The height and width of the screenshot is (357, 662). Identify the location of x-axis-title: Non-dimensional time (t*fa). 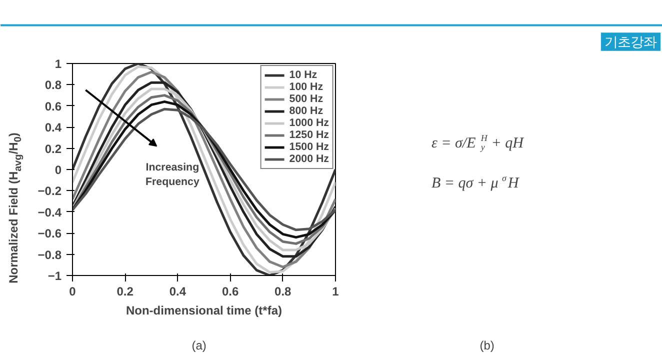
(204, 311).